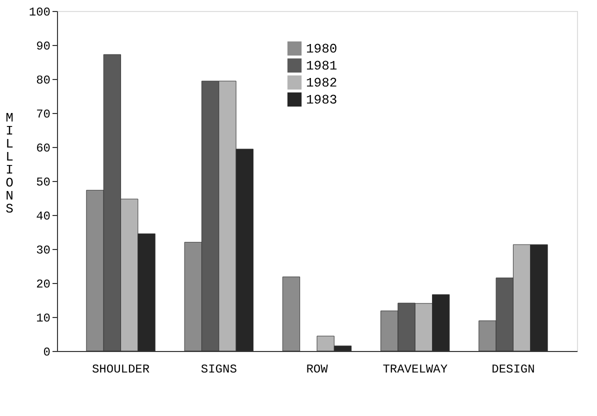  What do you see at coordinates (39, 13) in the screenshot?
I see `y-tick-label: 100` at bounding box center [39, 13].